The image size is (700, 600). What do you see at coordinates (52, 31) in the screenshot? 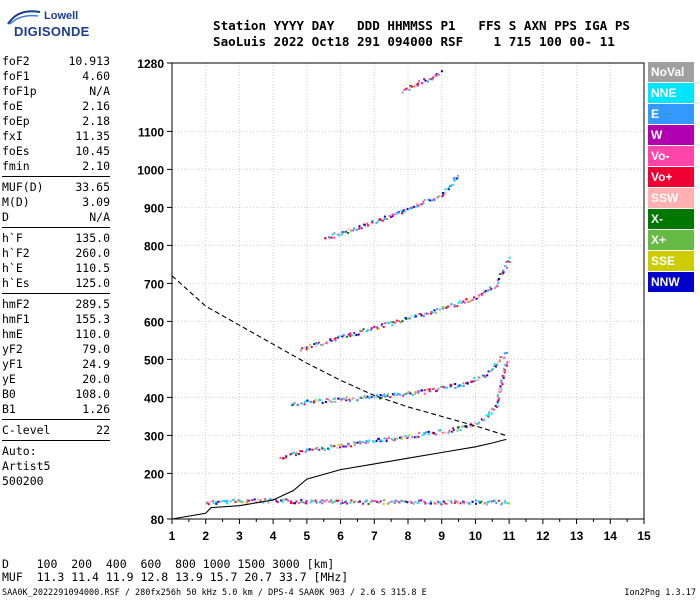
I see `logo-line2: DIGISONDE` at bounding box center [52, 31].